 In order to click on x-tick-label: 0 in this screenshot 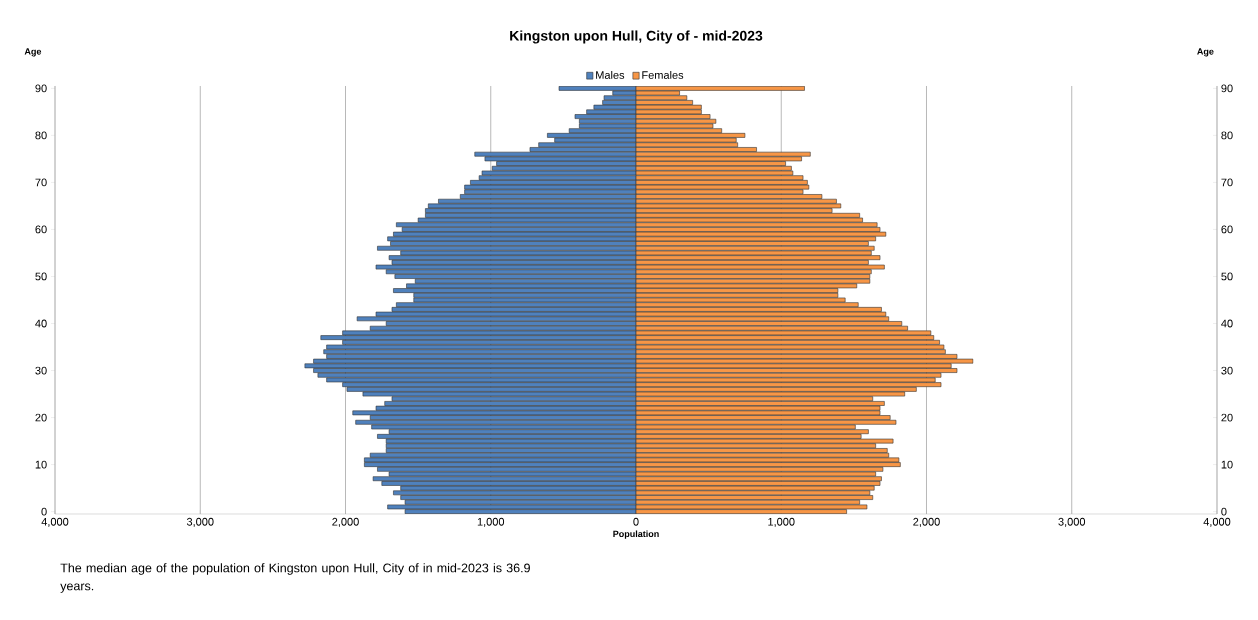, I will do `click(636, 521)`.